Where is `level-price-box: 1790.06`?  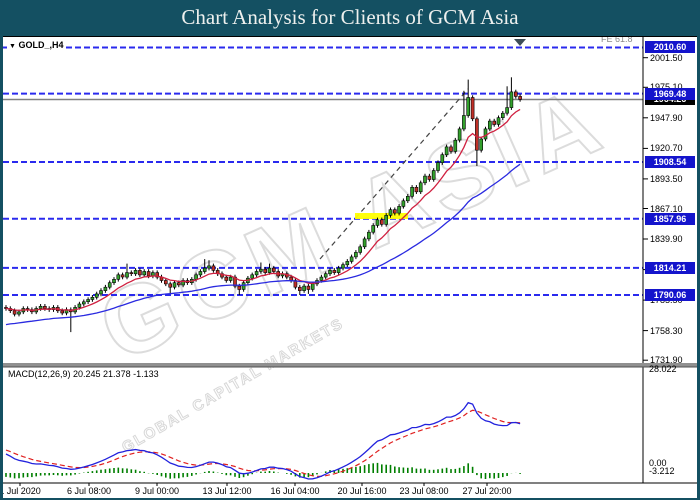 level-price-box: 1790.06 is located at coordinates (670, 295).